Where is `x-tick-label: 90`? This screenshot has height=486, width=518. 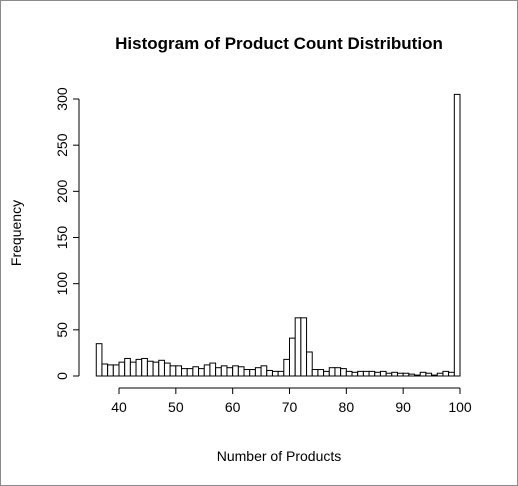 x-tick-label: 90 is located at coordinates (403, 407).